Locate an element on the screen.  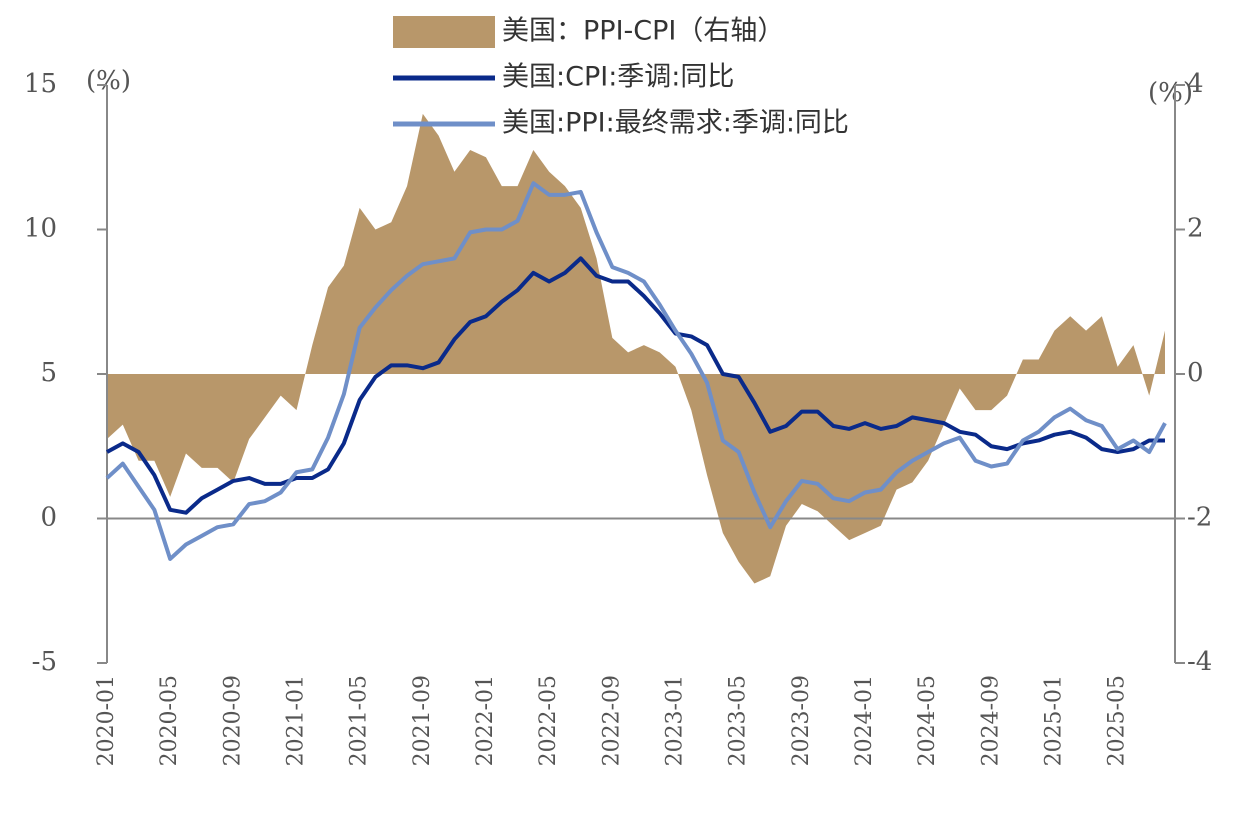
x-tick-label: 2024-01 is located at coordinates (864, 720).